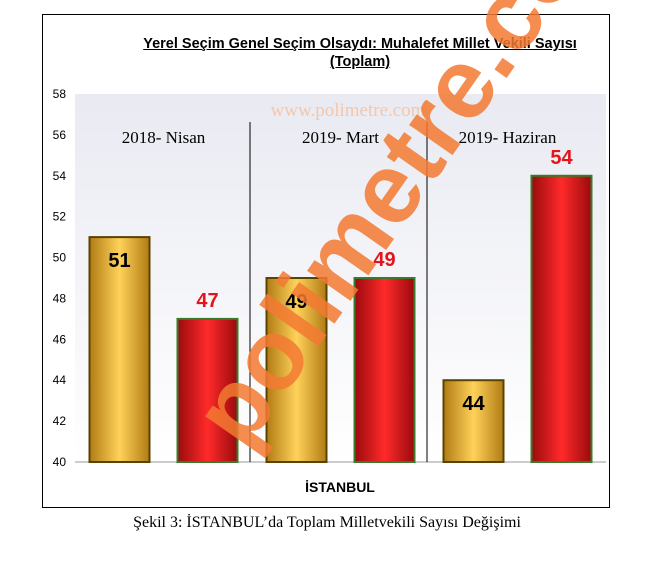 This screenshot has width=654, height=571. I want to click on y-tick-label: 56, so click(60, 135).